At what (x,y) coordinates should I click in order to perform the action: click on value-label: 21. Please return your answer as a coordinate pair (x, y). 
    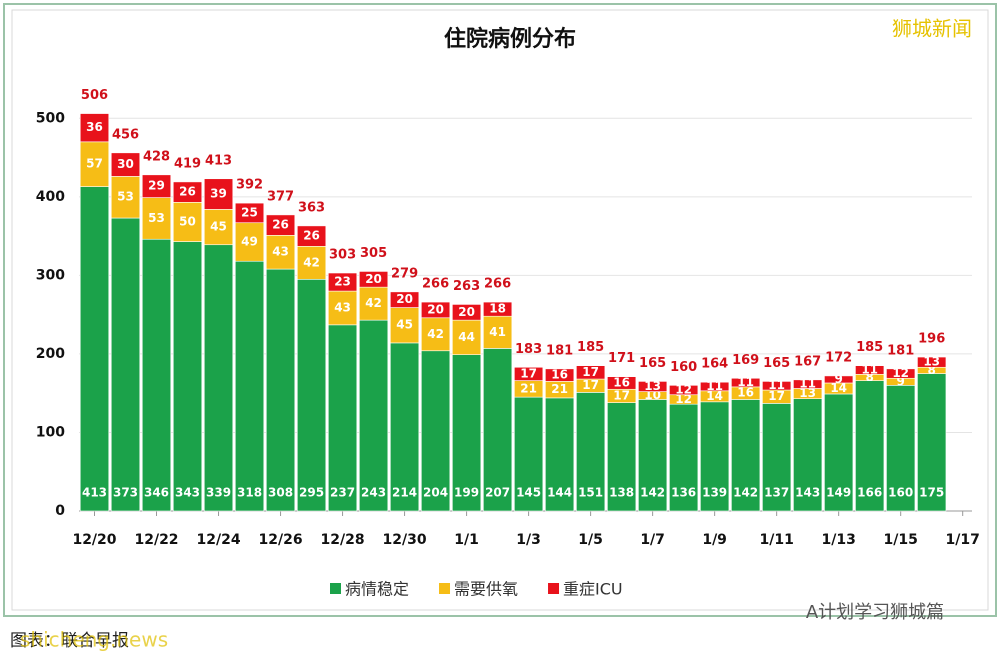
    Looking at the image, I should click on (528, 388).